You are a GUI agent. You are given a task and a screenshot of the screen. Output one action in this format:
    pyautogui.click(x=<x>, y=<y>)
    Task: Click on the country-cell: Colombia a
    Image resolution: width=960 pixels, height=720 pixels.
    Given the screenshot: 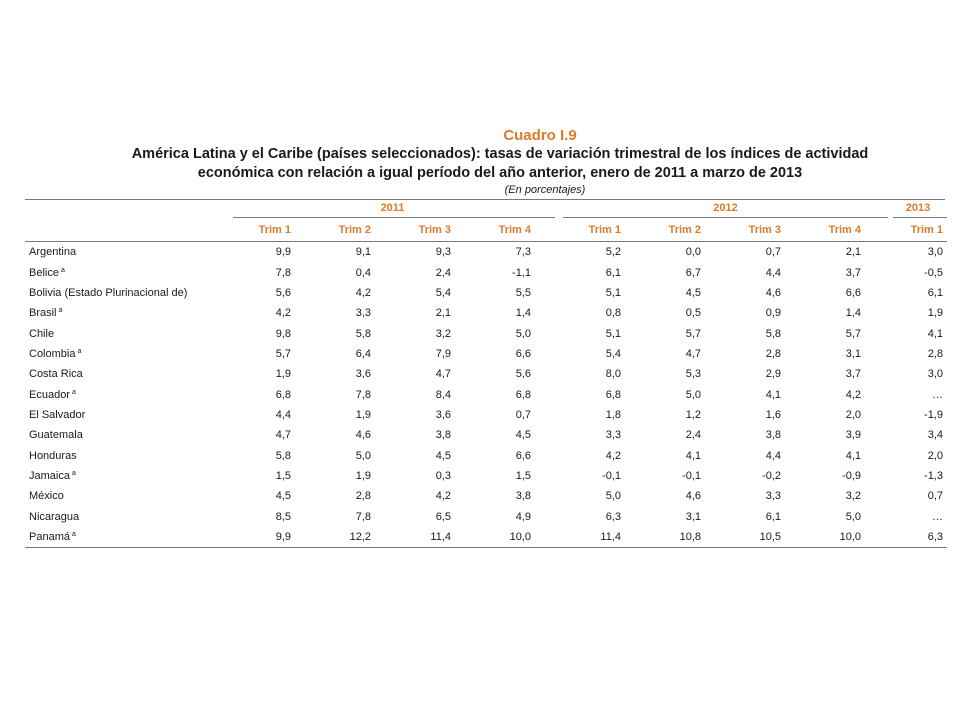 What is the action you would take?
    pyautogui.click(x=129, y=354)
    